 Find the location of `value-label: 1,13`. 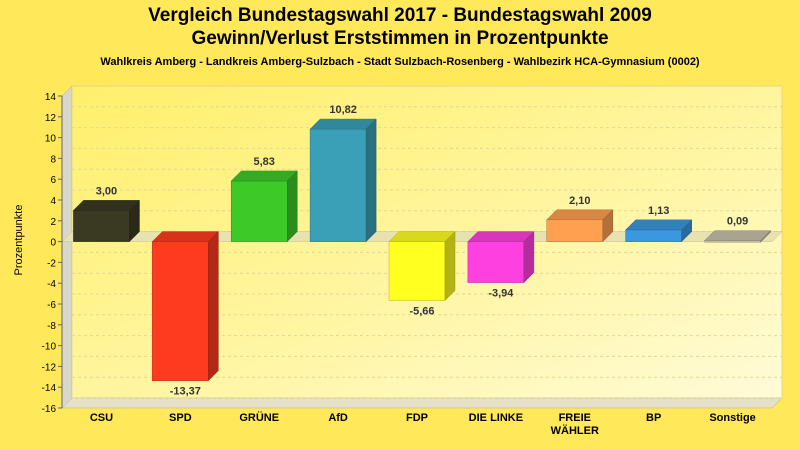

value-label: 1,13 is located at coordinates (658, 211).